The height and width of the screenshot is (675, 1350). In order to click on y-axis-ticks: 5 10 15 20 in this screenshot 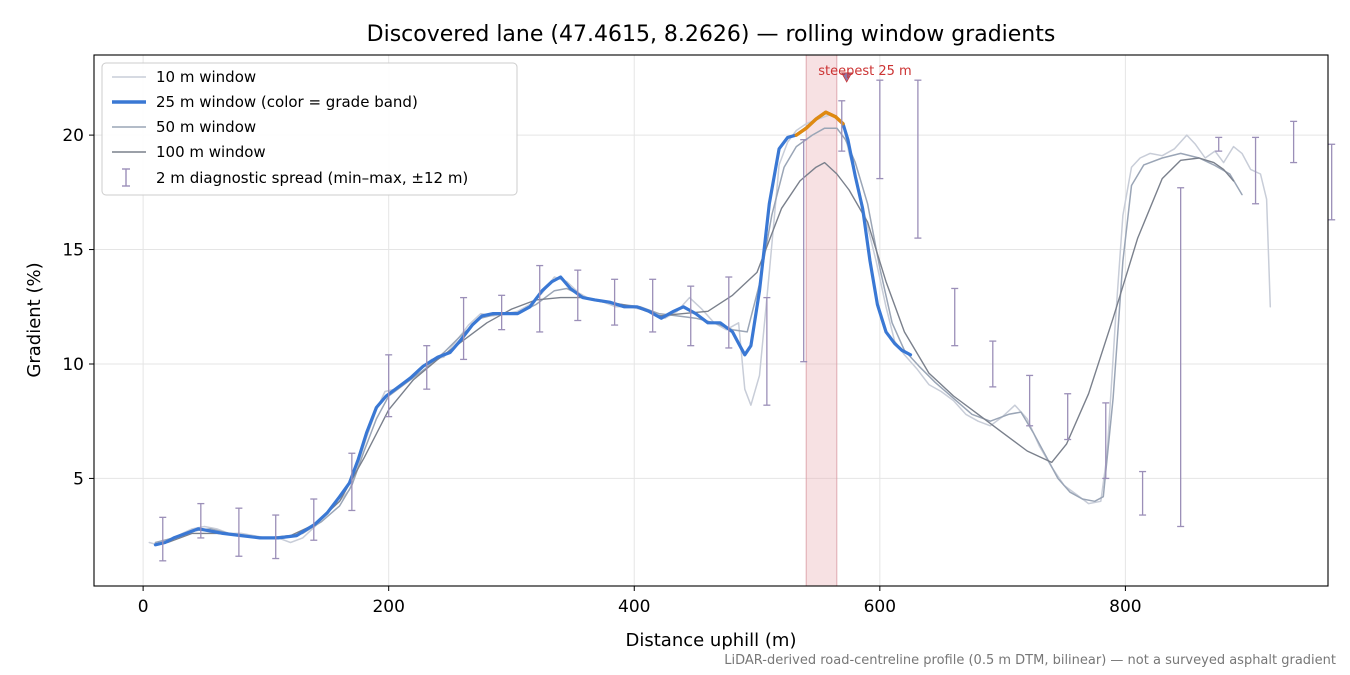, I will do `click(78, 307)`.